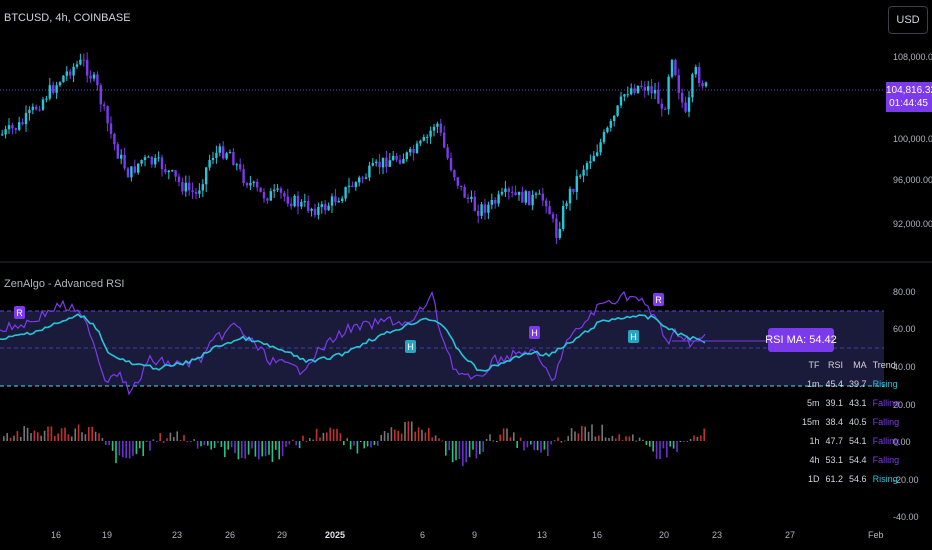 The width and height of the screenshot is (932, 550). Describe the element at coordinates (858, 459) in the screenshot. I see `mtf-ma: 54.4` at that location.